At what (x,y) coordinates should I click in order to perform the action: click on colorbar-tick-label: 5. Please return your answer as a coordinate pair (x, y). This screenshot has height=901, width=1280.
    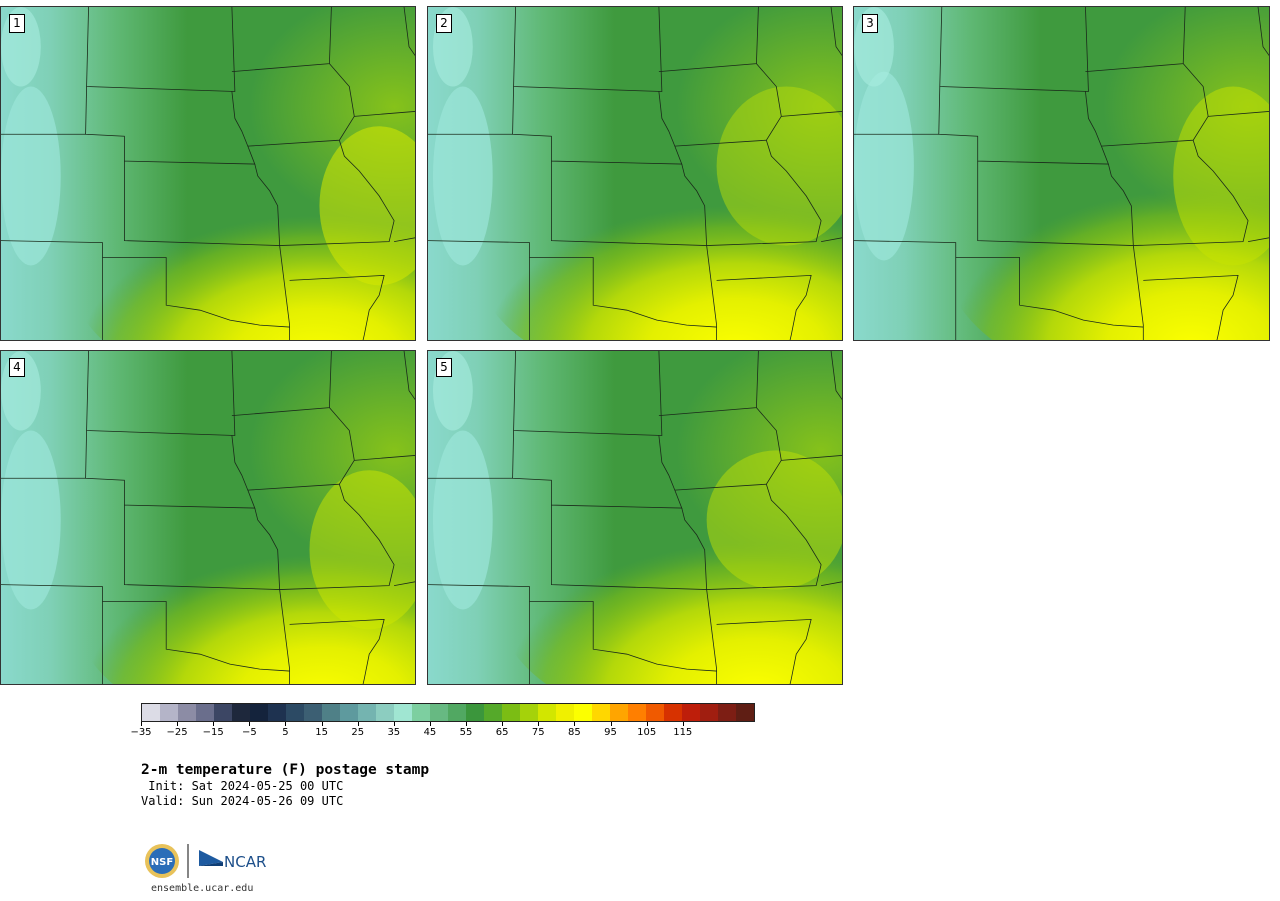
    Looking at the image, I should click on (285, 732).